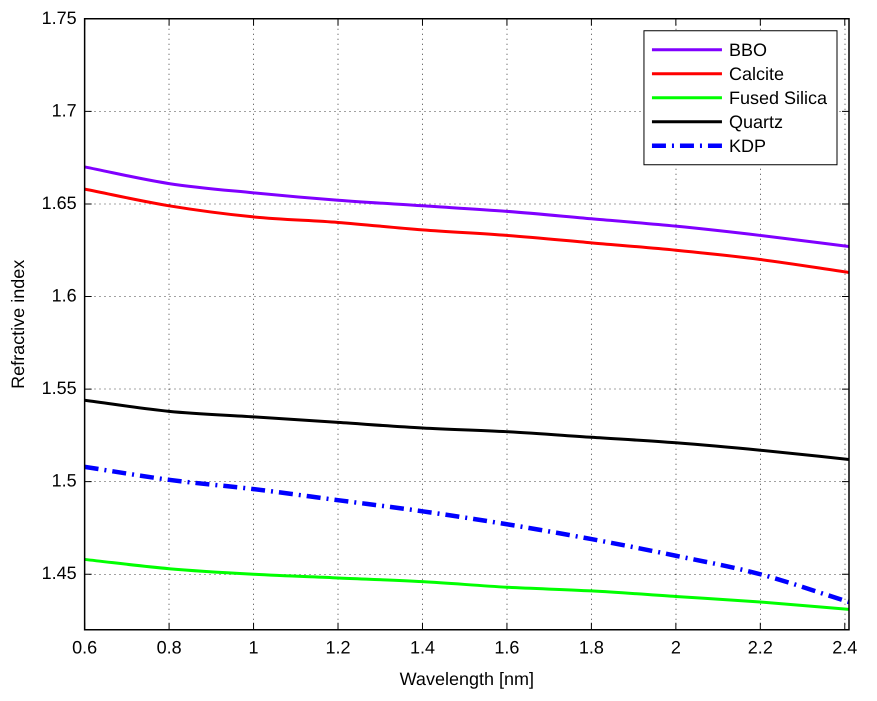 The image size is (877, 701). What do you see at coordinates (64, 480) in the screenshot?
I see `y-tick-label: 1.5` at bounding box center [64, 480].